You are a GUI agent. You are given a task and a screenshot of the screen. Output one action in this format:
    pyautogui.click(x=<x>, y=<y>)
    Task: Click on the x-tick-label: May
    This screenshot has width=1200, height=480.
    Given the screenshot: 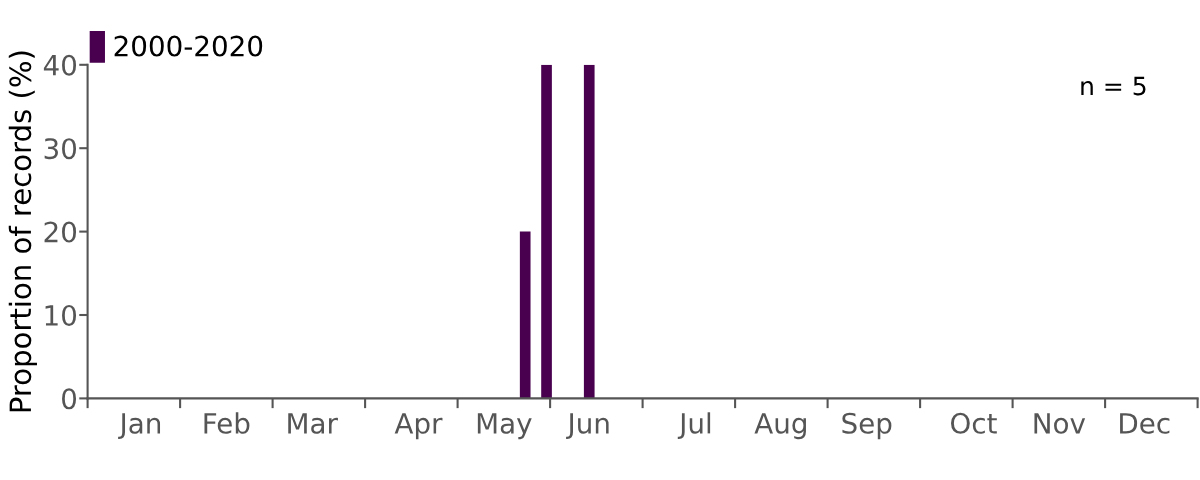 What is the action you would take?
    pyautogui.click(x=504, y=426)
    